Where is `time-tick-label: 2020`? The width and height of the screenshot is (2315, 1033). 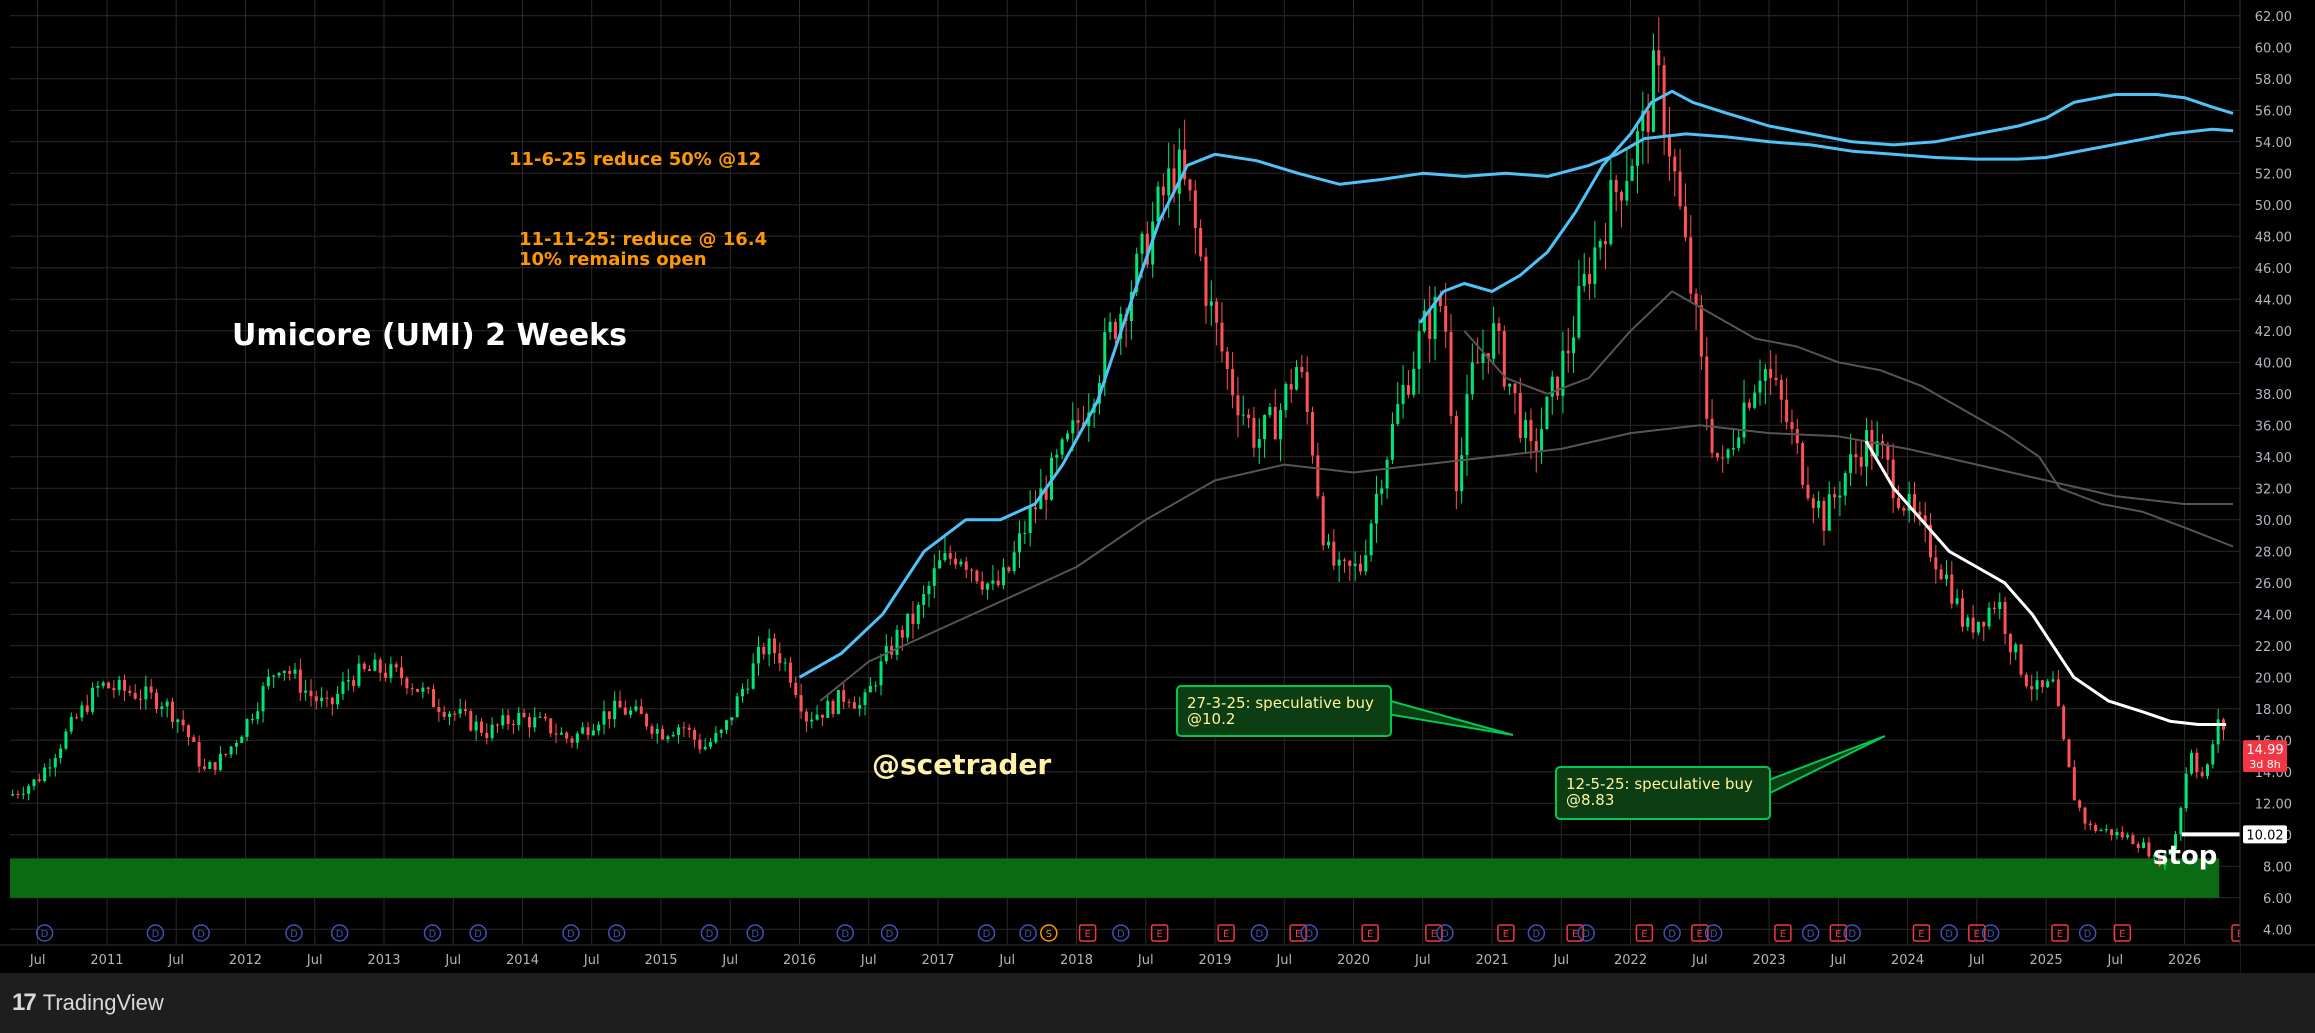
time-tick-label: 2020 is located at coordinates (1353, 960).